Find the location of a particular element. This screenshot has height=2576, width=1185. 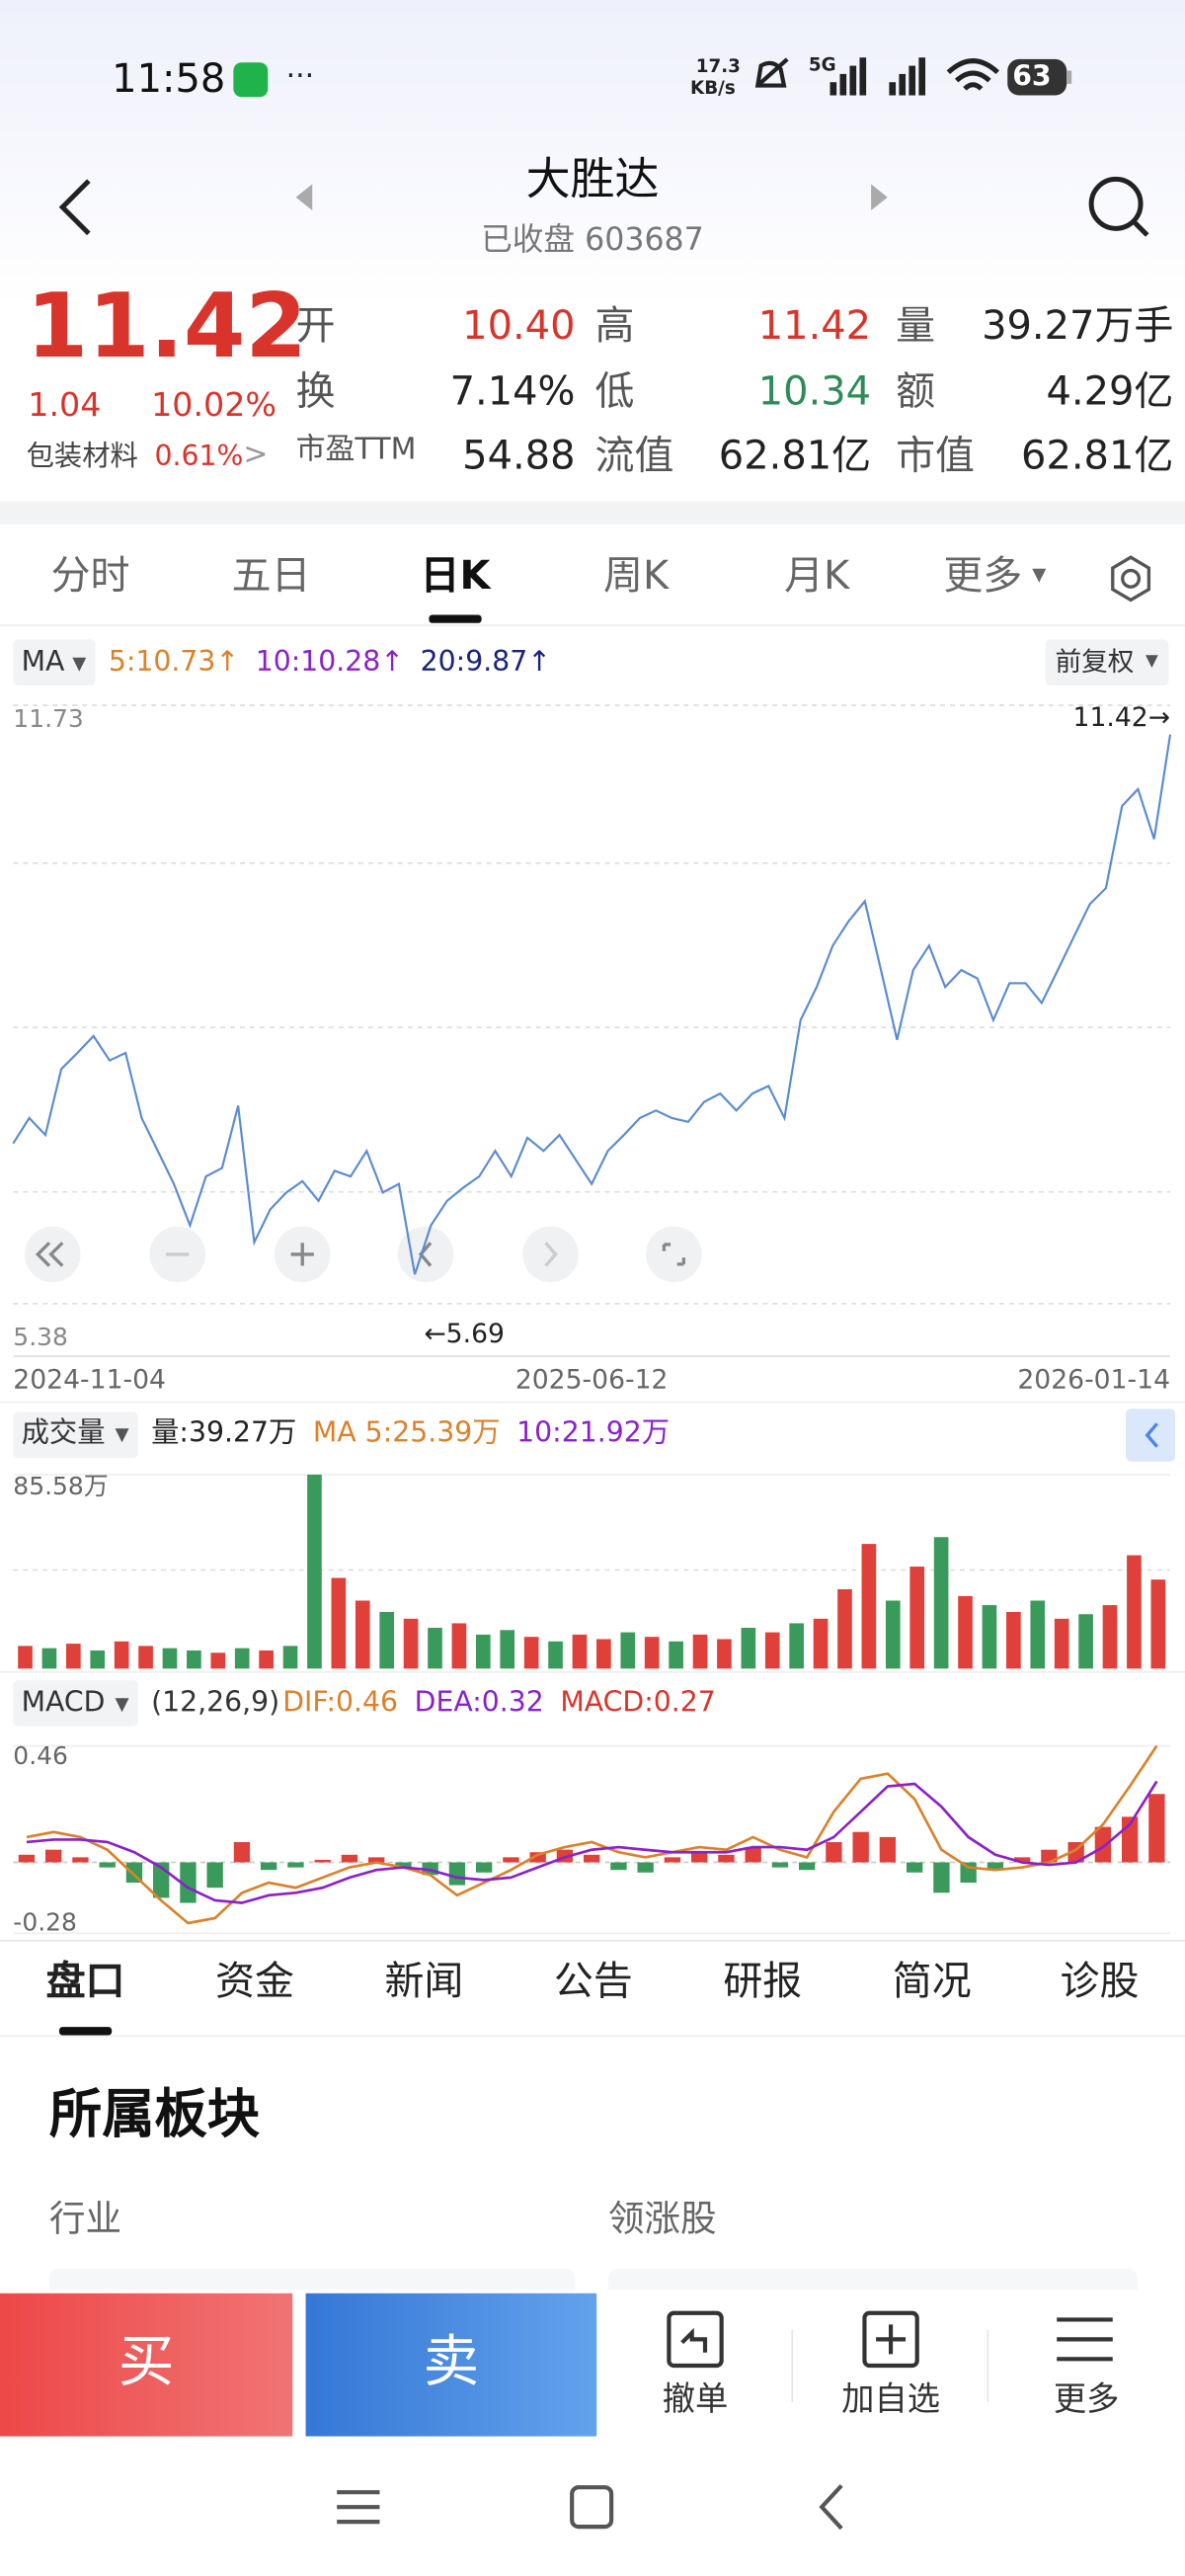

info-tab: 研报 is located at coordinates (763, 1981).